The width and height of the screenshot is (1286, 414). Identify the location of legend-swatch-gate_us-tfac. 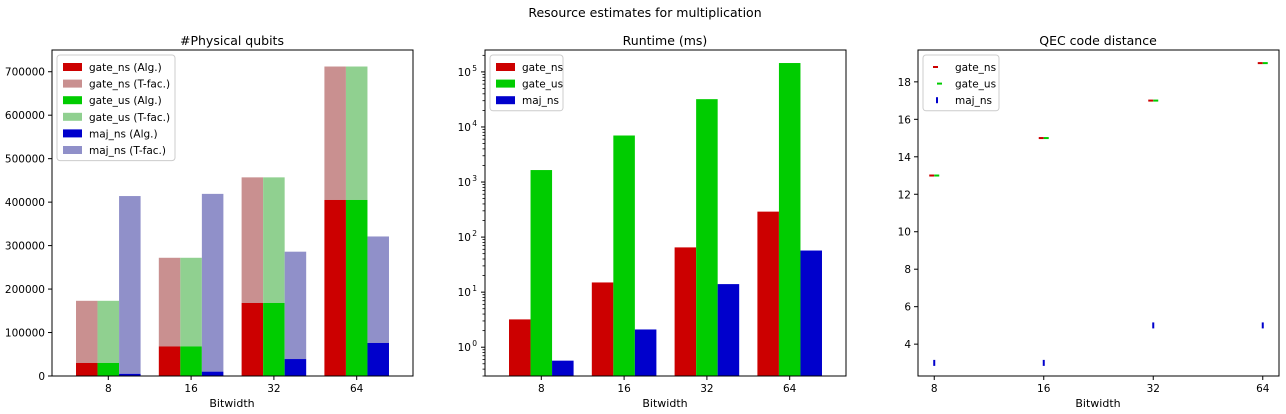
(72, 116).